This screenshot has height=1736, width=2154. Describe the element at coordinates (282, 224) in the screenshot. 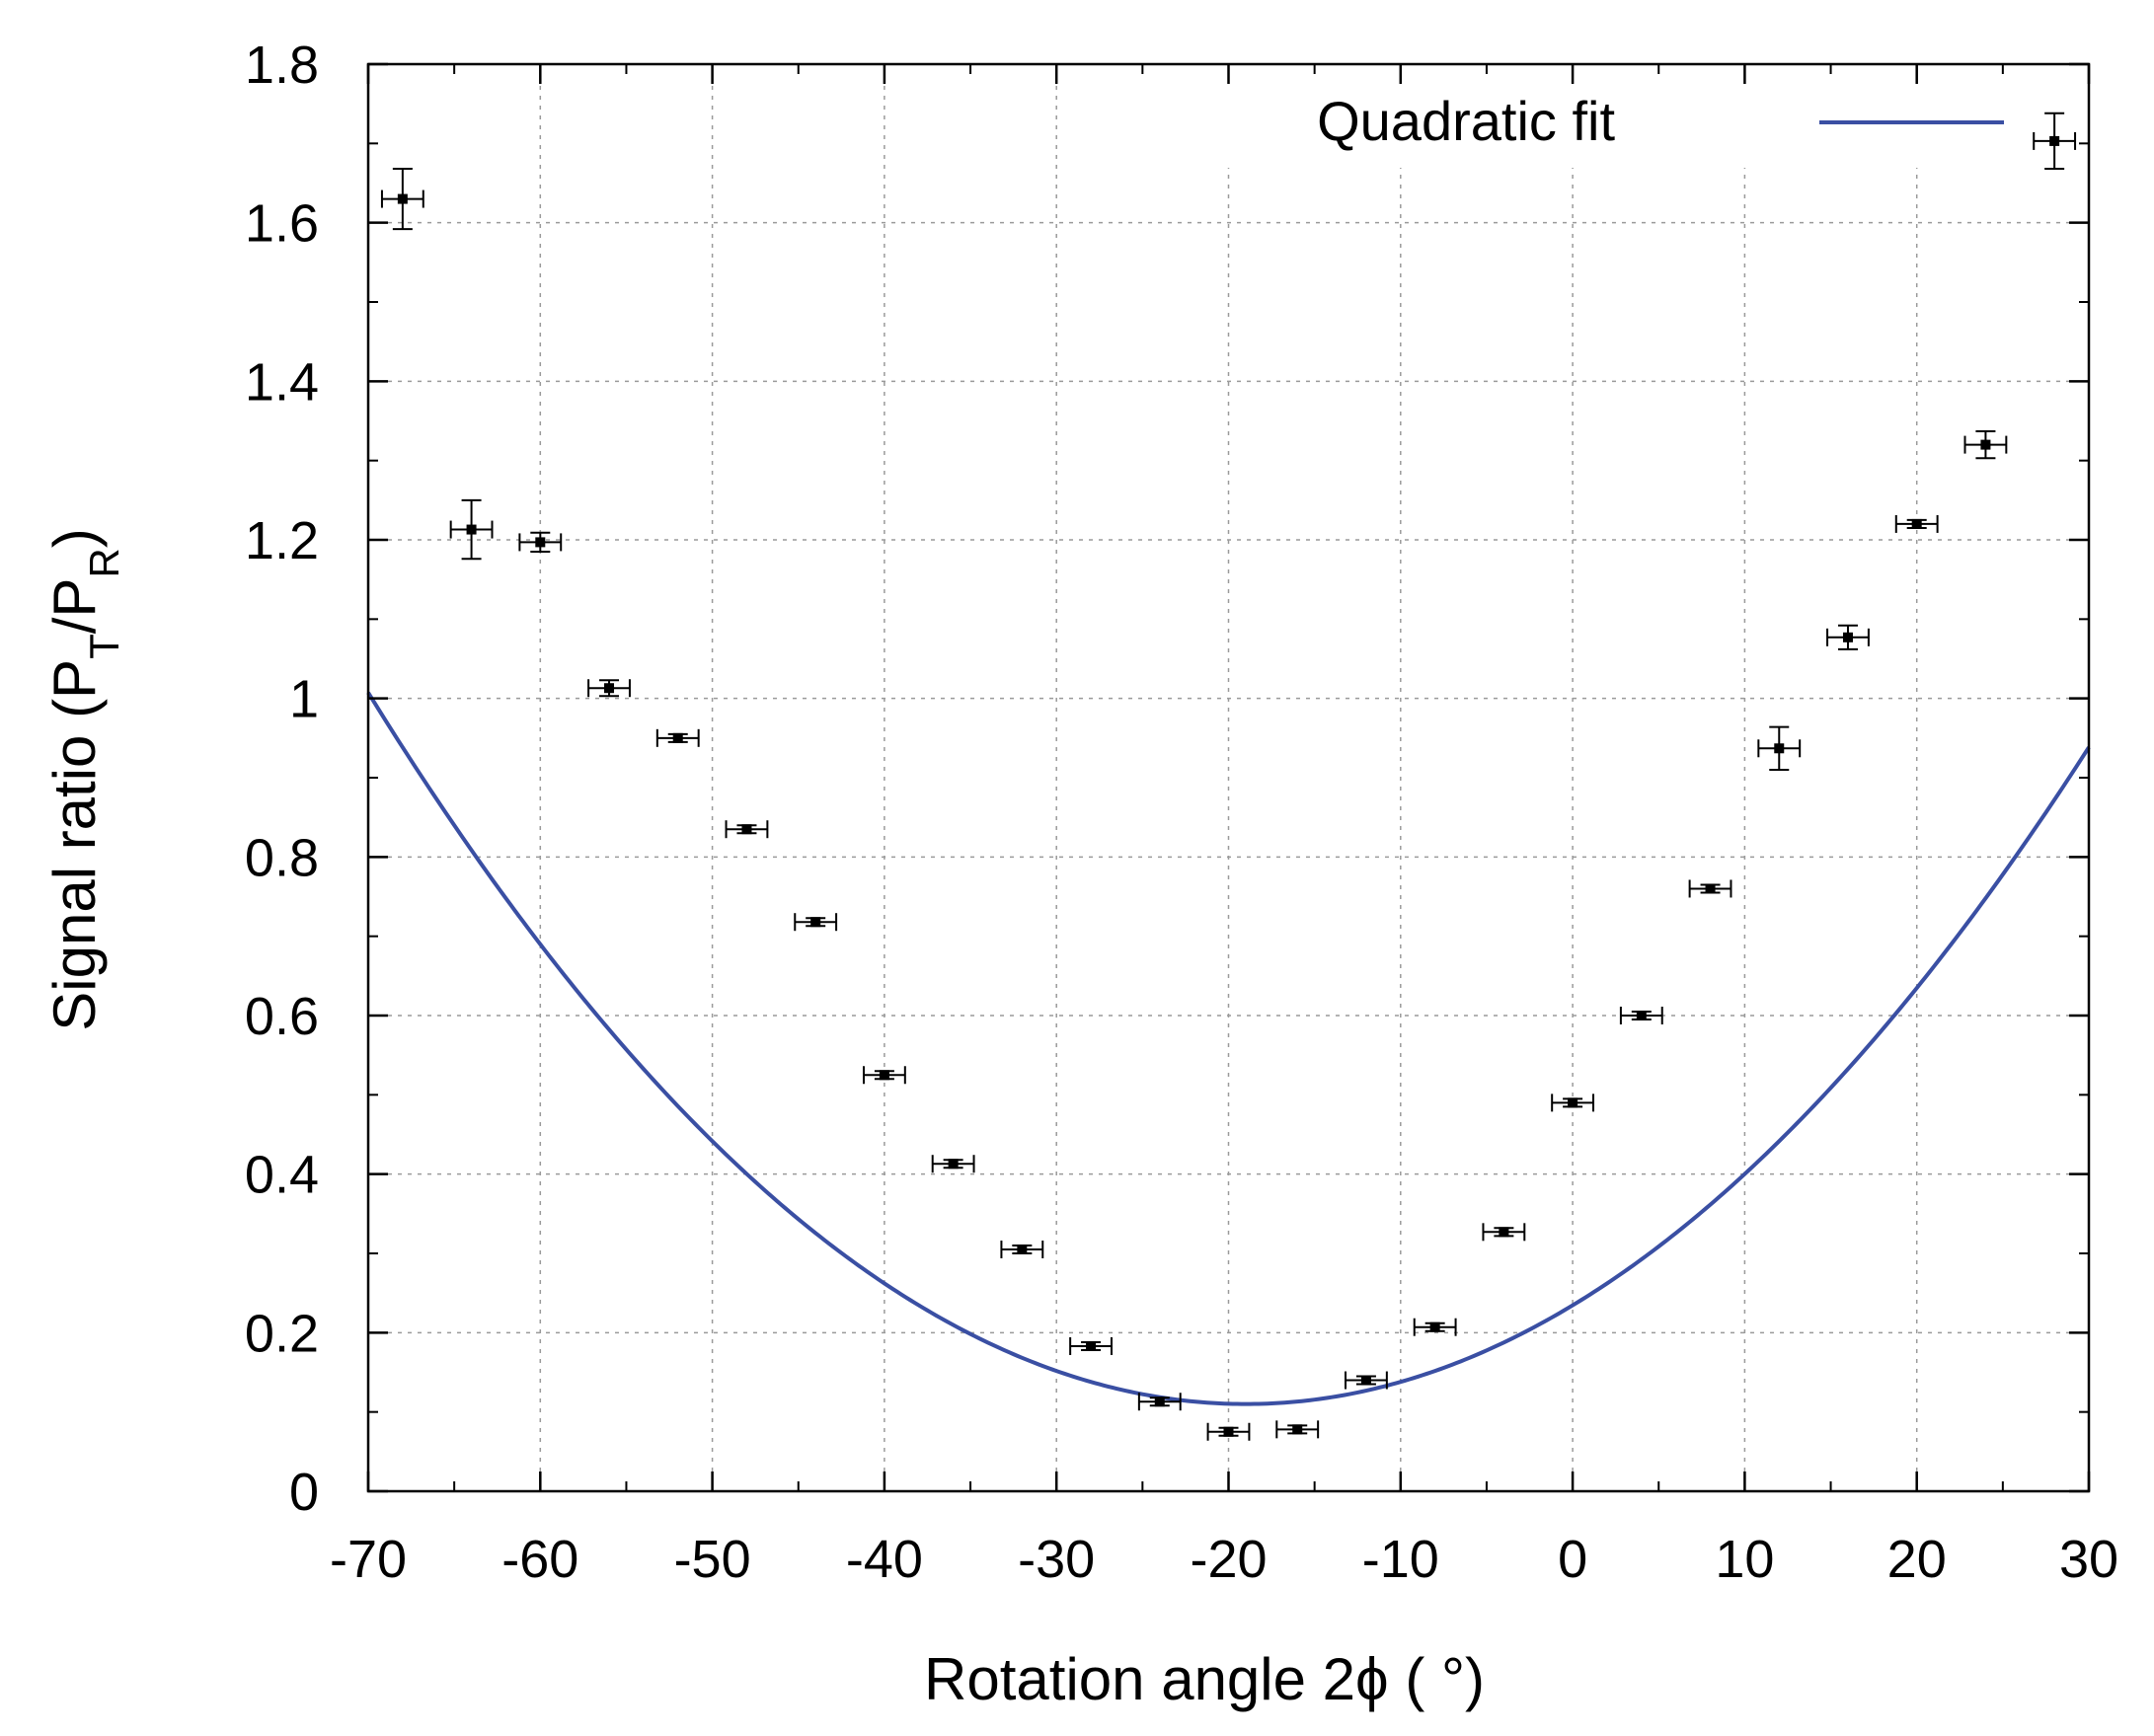

I see `y-tick-label: 1.6` at that location.